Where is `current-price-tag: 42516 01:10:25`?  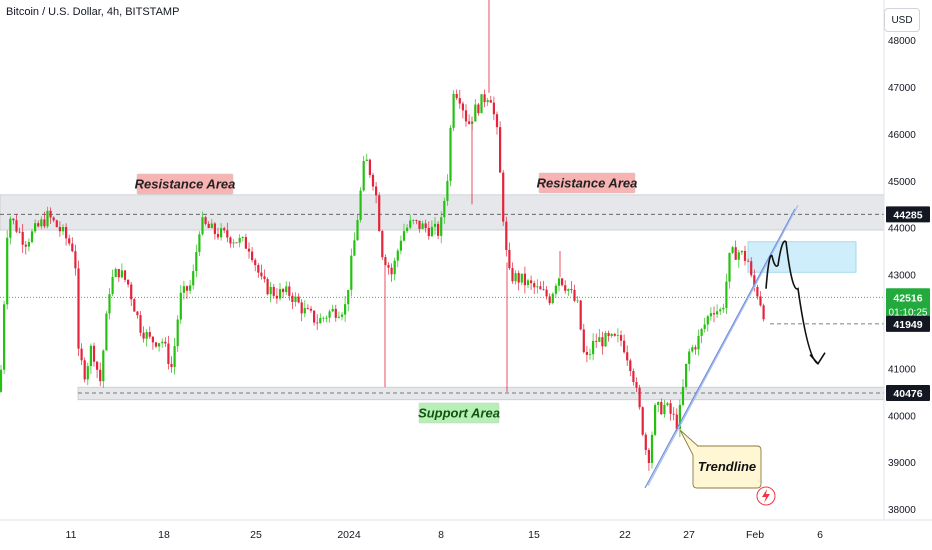 current-price-tag: 42516 01:10:25 is located at coordinates (908, 304).